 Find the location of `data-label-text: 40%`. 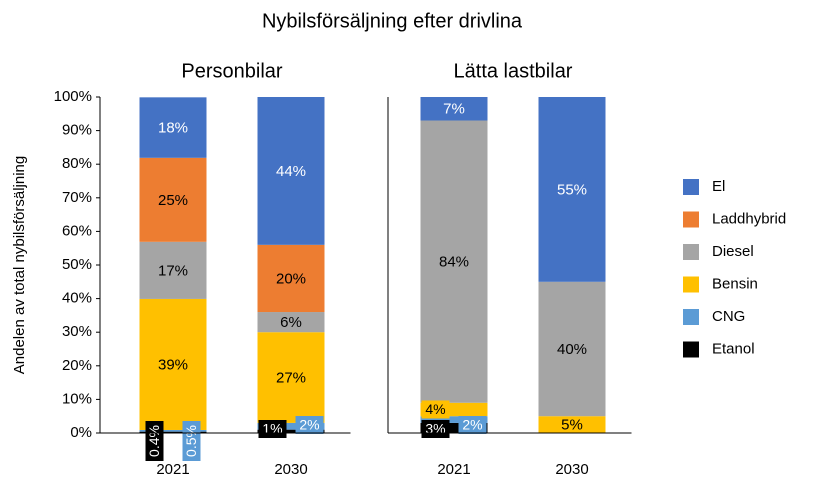

data-label-text: 40% is located at coordinates (572, 349).